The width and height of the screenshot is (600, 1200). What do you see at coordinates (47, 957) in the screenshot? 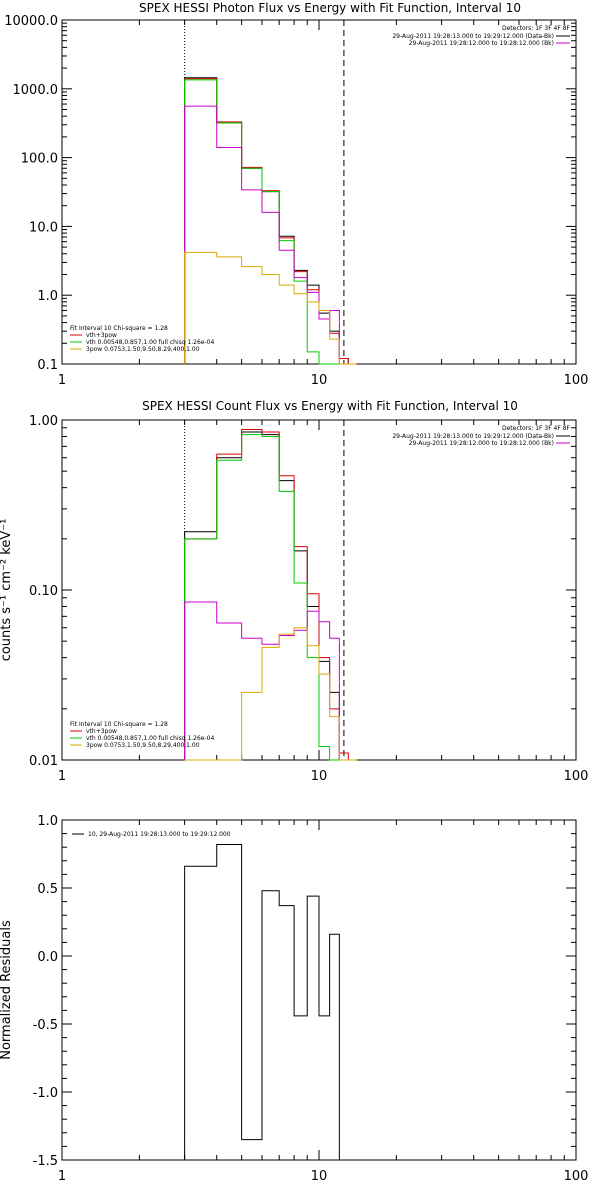
I see `y-tick-label: 0.0` at bounding box center [47, 957].